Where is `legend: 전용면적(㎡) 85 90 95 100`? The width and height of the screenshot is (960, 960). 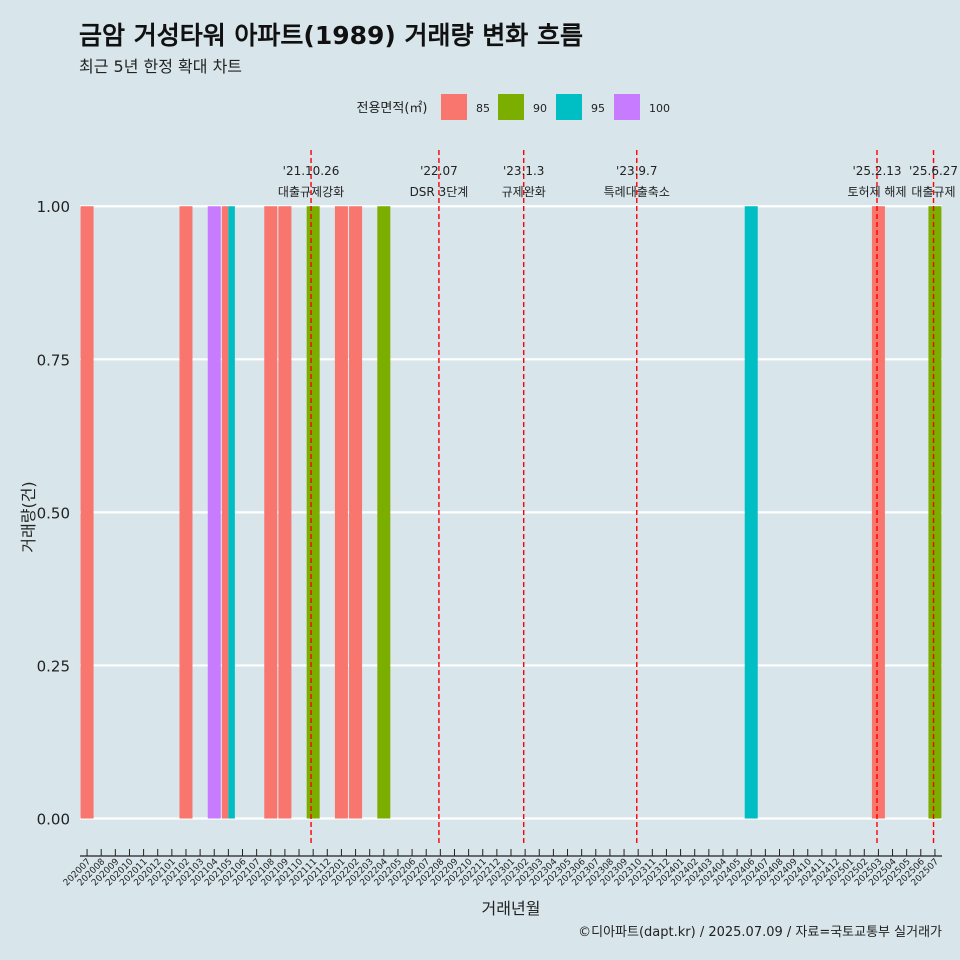
legend: 전용면적(㎡) 85 90 95 100 is located at coordinates (513, 107).